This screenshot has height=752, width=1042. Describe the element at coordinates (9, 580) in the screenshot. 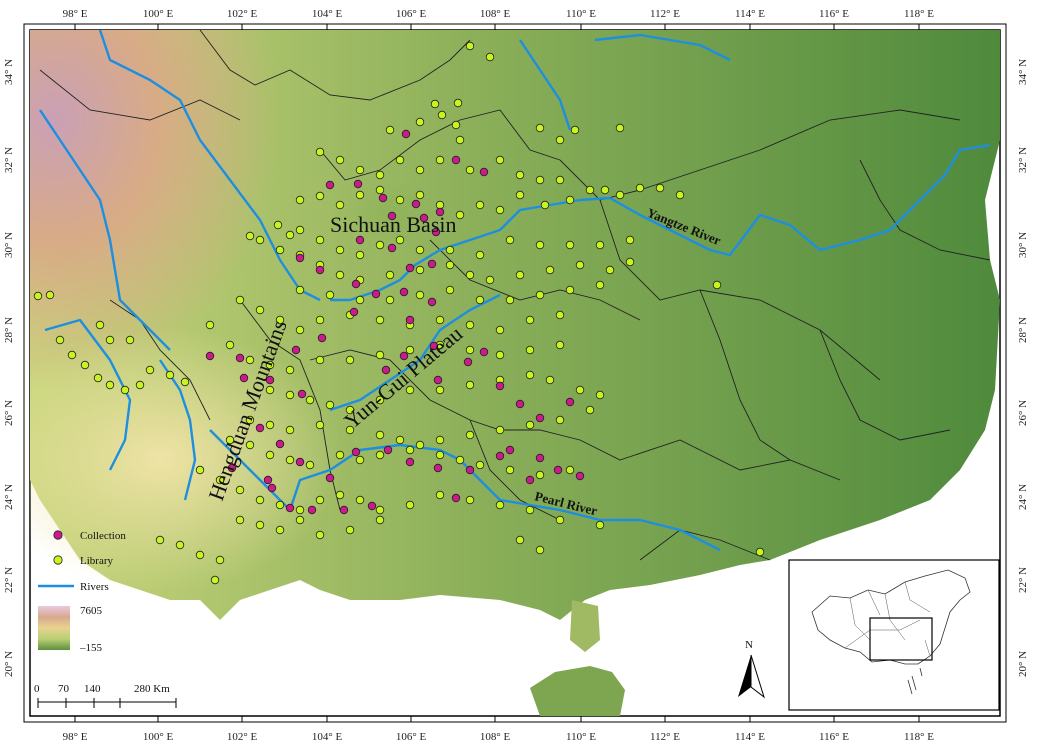

I see `latitude-label-left: 22° N` at that location.